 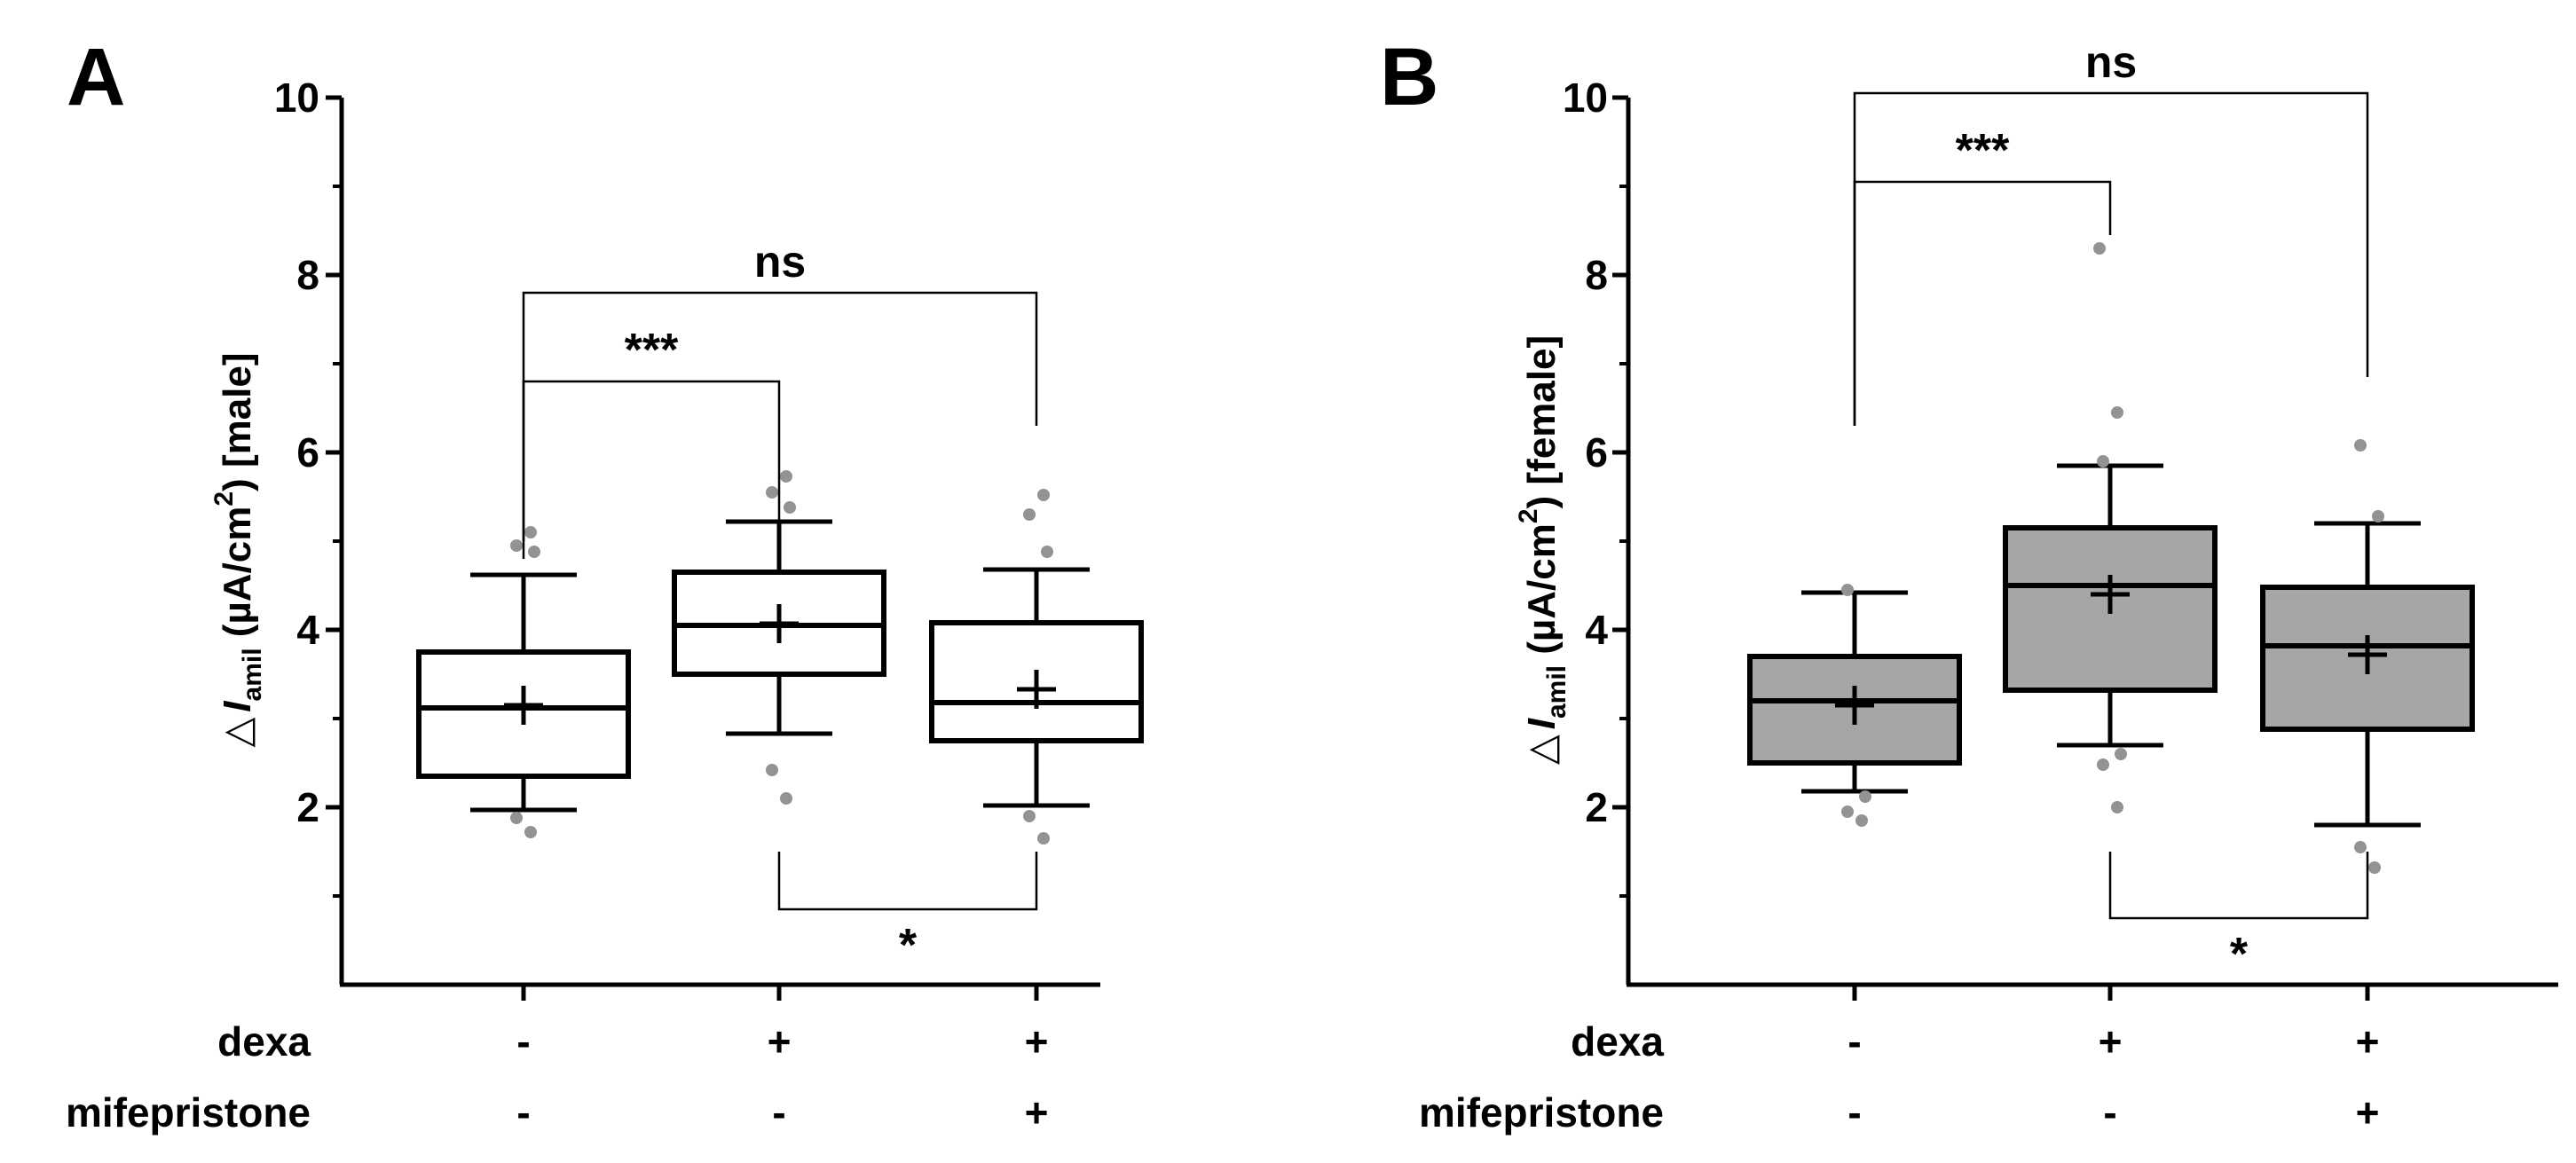 I want to click on y-axis-label: △ Iamil (µA/cm2) [male], so click(x=238, y=549).